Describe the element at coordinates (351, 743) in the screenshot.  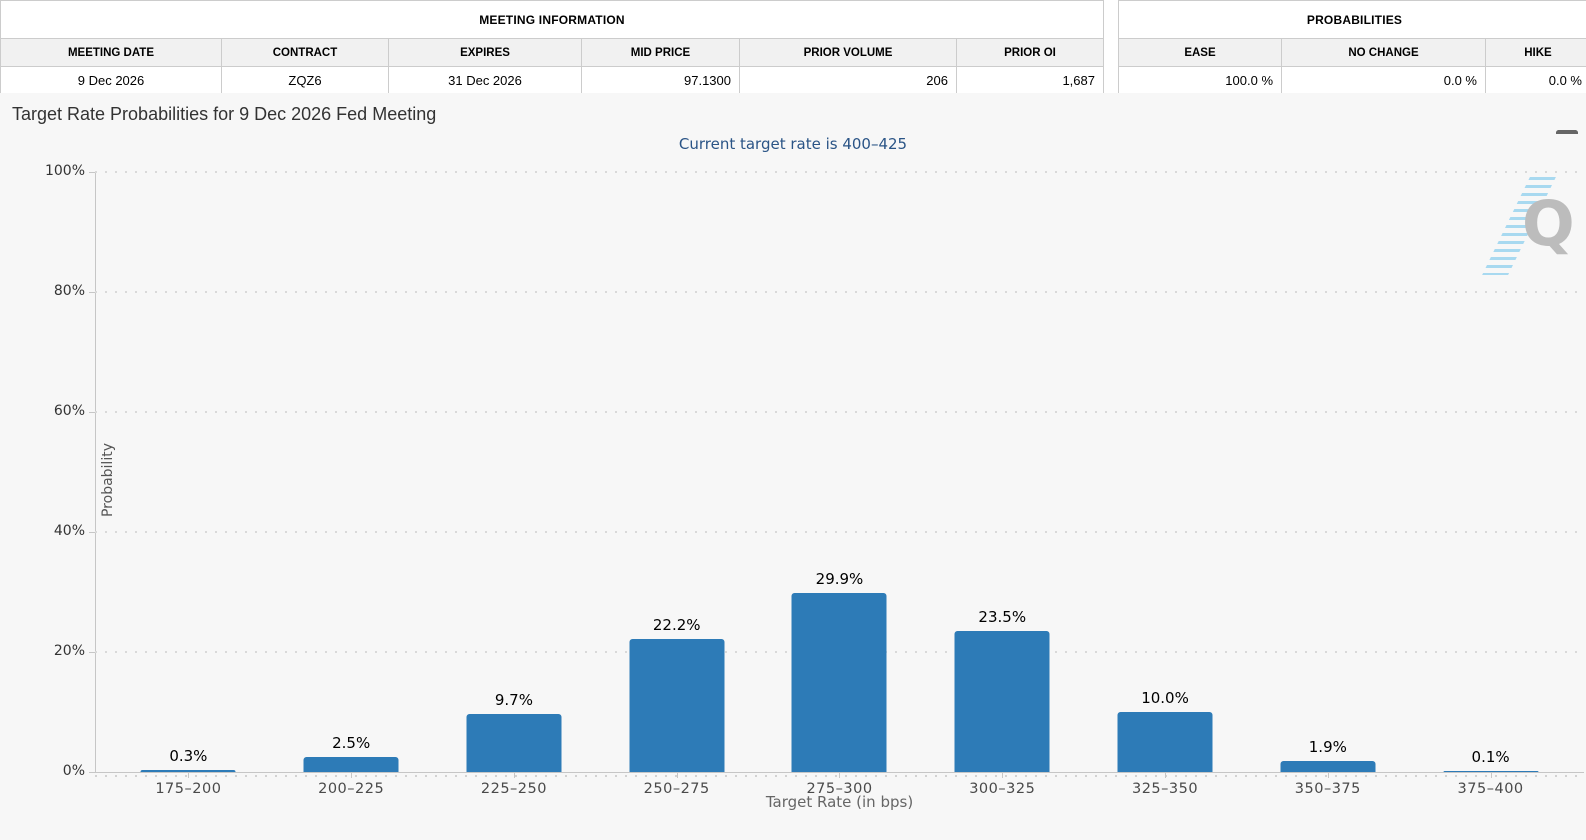
I see `bar-value-label: 2.5%` at that location.